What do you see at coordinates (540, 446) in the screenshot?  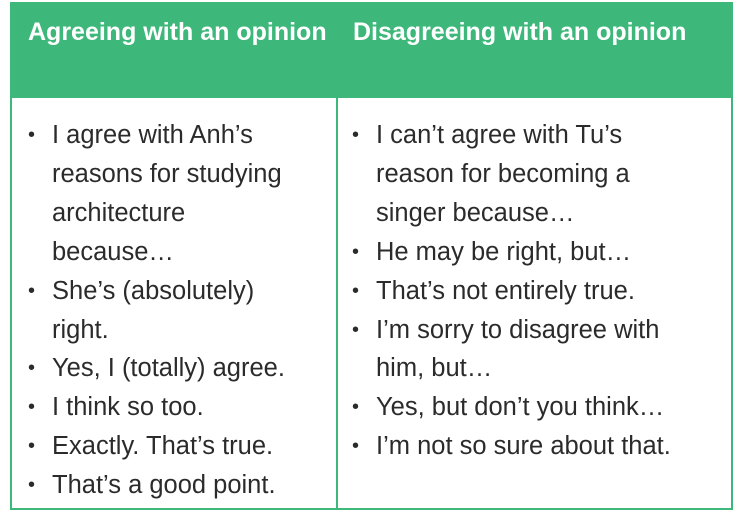 I see `list-item: I’m not so sure about that.` at bounding box center [540, 446].